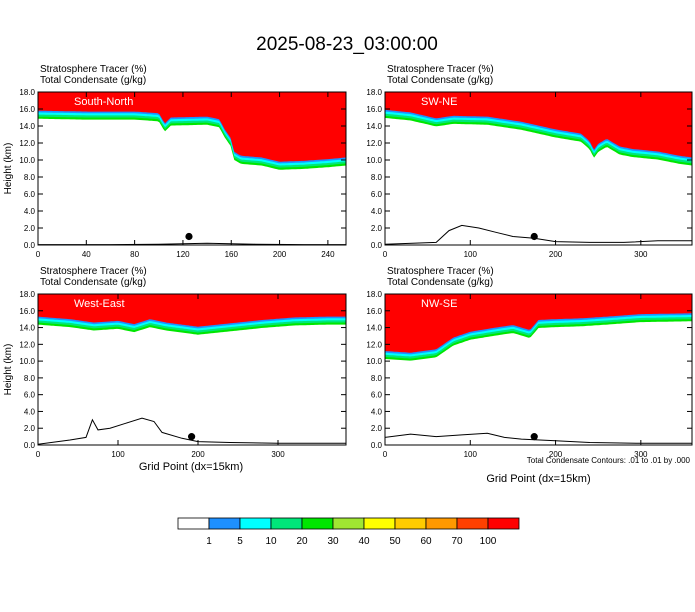 Image resolution: width=695 pixels, height=612 pixels. Describe the element at coordinates (457, 541) in the screenshot. I see `colorbar-label: 70` at that location.